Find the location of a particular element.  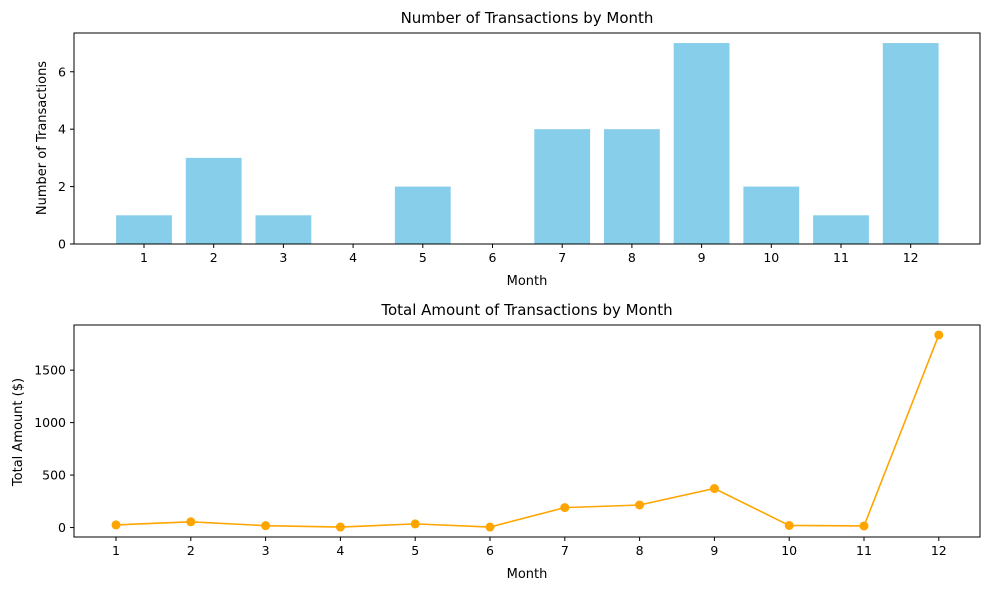

bar-xtick-label: 6 is located at coordinates (493, 257).